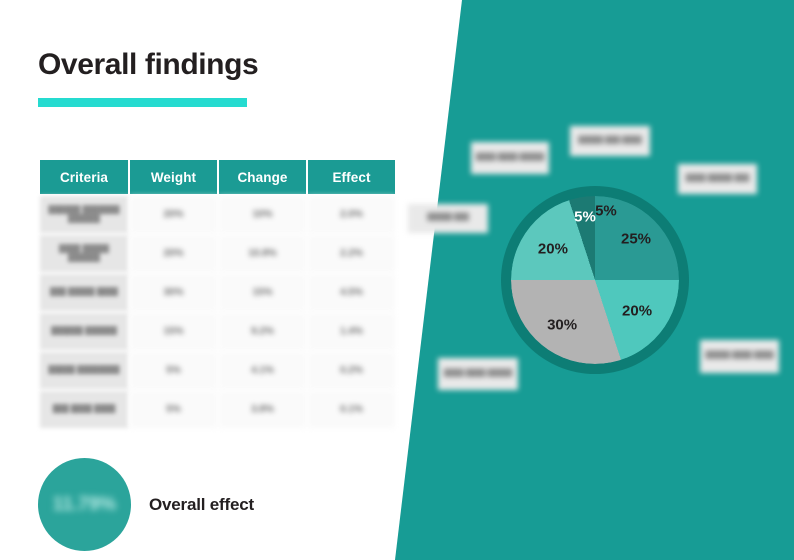 This screenshot has height=560, width=794. Describe the element at coordinates (351, 292) in the screenshot. I see `table-cell-effect: 4.5%` at that location.